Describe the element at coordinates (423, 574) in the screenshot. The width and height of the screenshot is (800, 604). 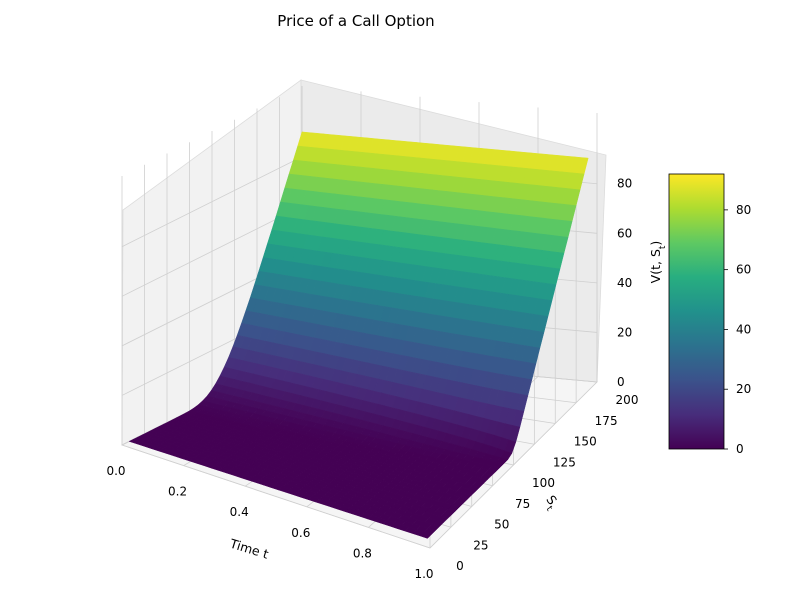
I see `x-tick-label: 1.0` at that location.